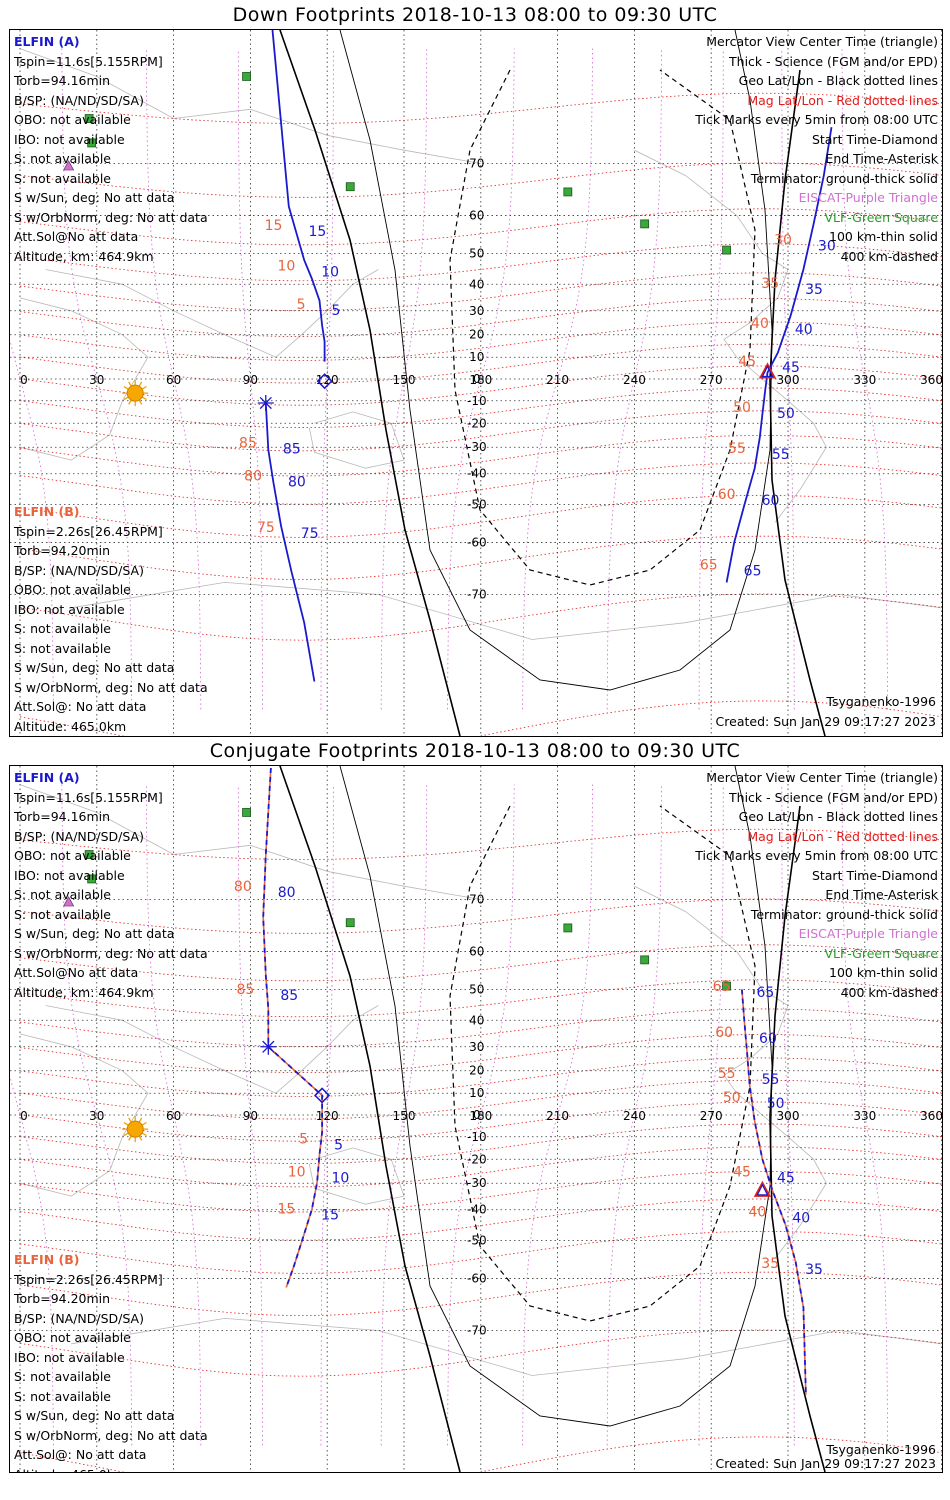 This screenshot has height=1500, width=950. I want to click on lat-tick-label: -20, so click(477, 1159).